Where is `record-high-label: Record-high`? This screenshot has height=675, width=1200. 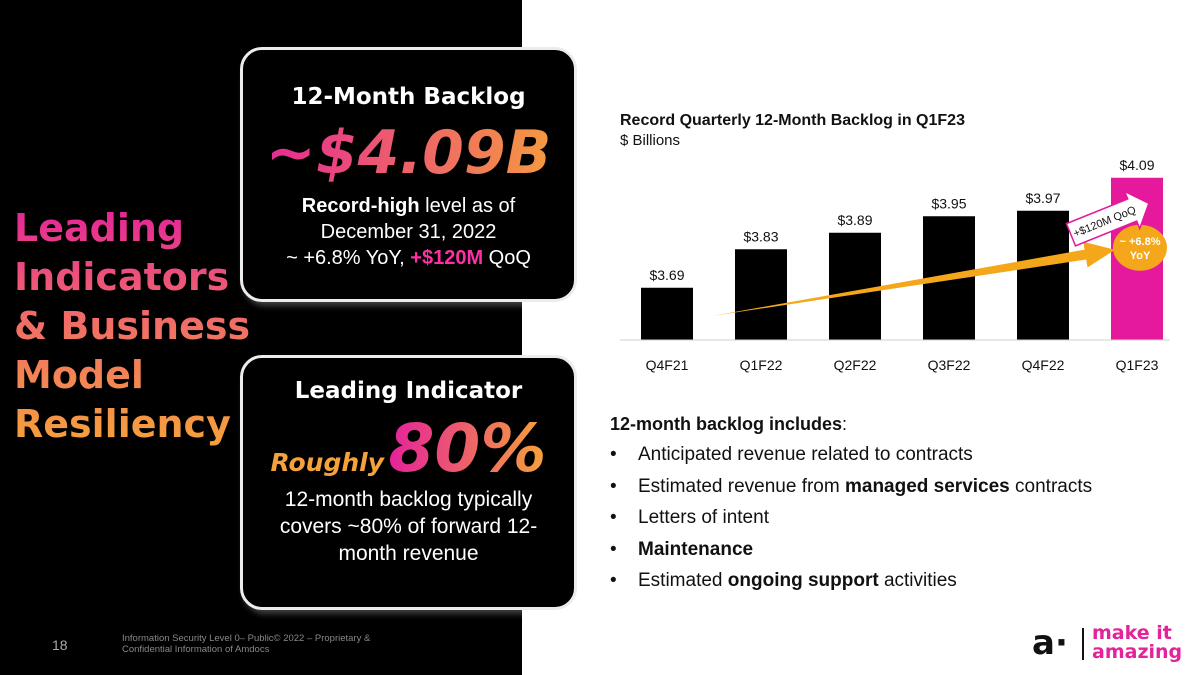
record-high-label: Record-high is located at coordinates (360, 206).